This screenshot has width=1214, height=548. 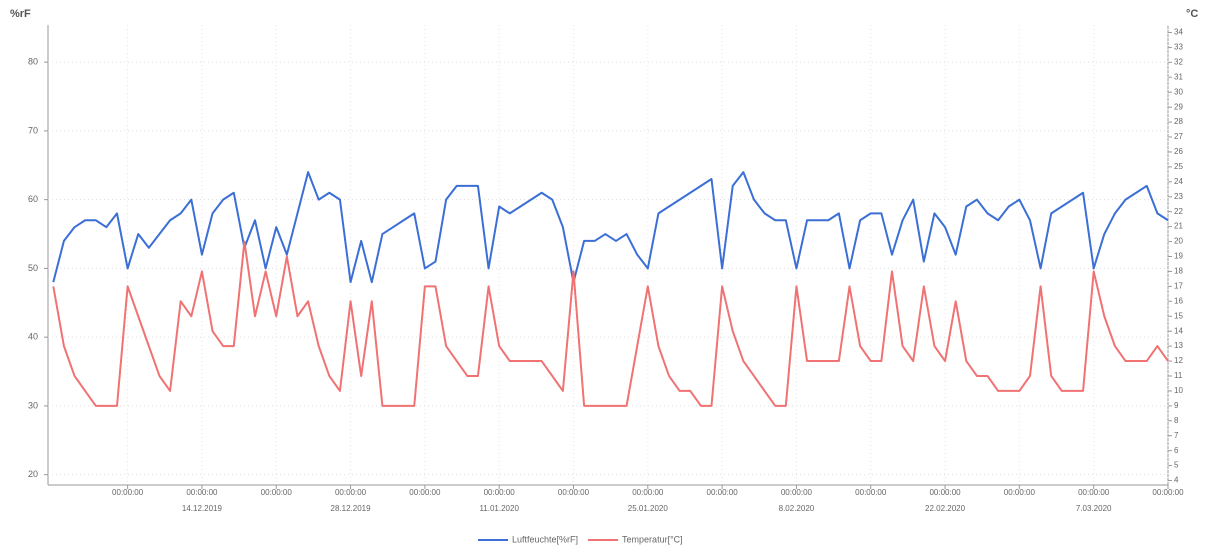 I want to click on legend-label: Luftfeuchte[%rF], so click(x=545, y=539).